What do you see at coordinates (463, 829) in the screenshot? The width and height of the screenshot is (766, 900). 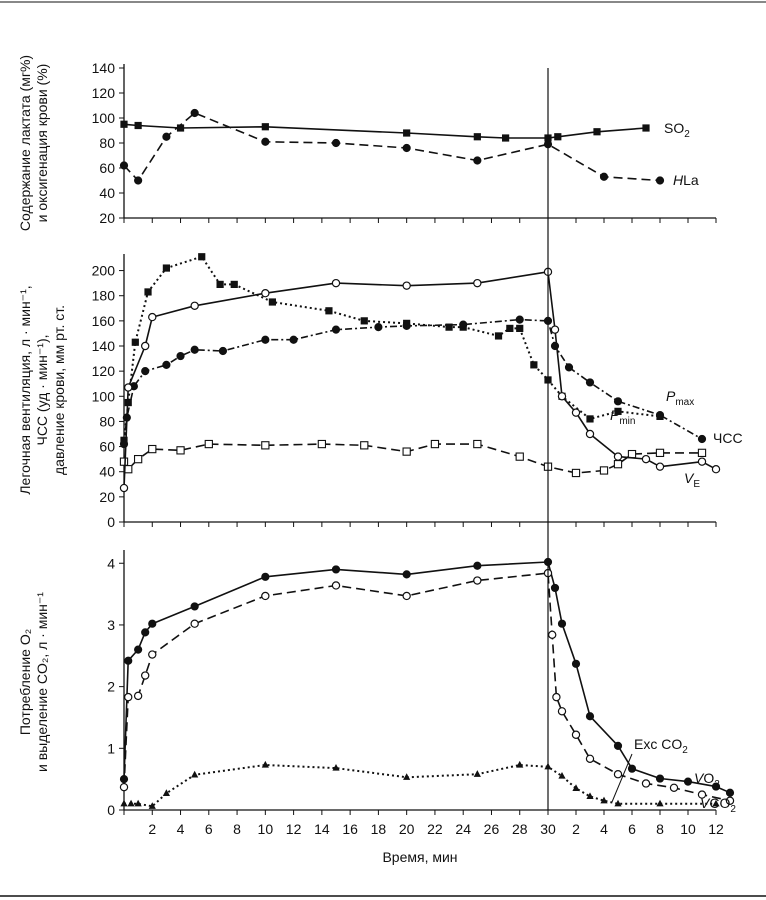 I see `x-tick-label: 24` at bounding box center [463, 829].